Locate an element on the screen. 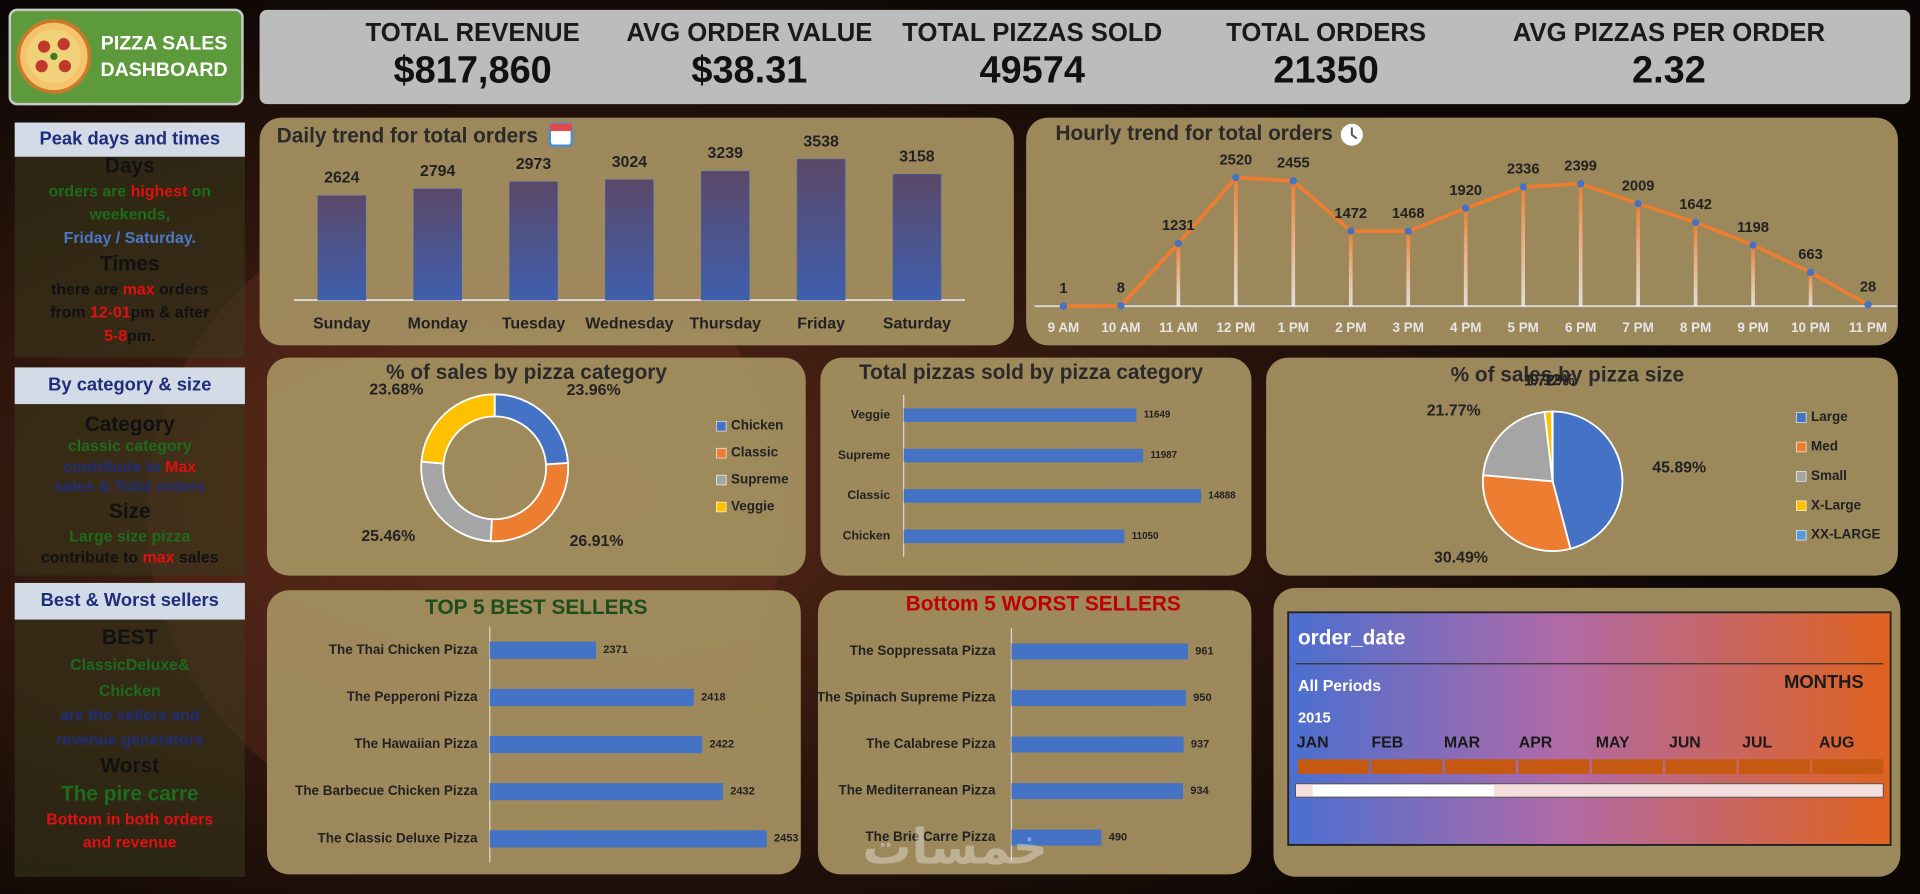 The height and width of the screenshot is (894, 1920). x-tick-label: 2 PM is located at coordinates (1350, 327).